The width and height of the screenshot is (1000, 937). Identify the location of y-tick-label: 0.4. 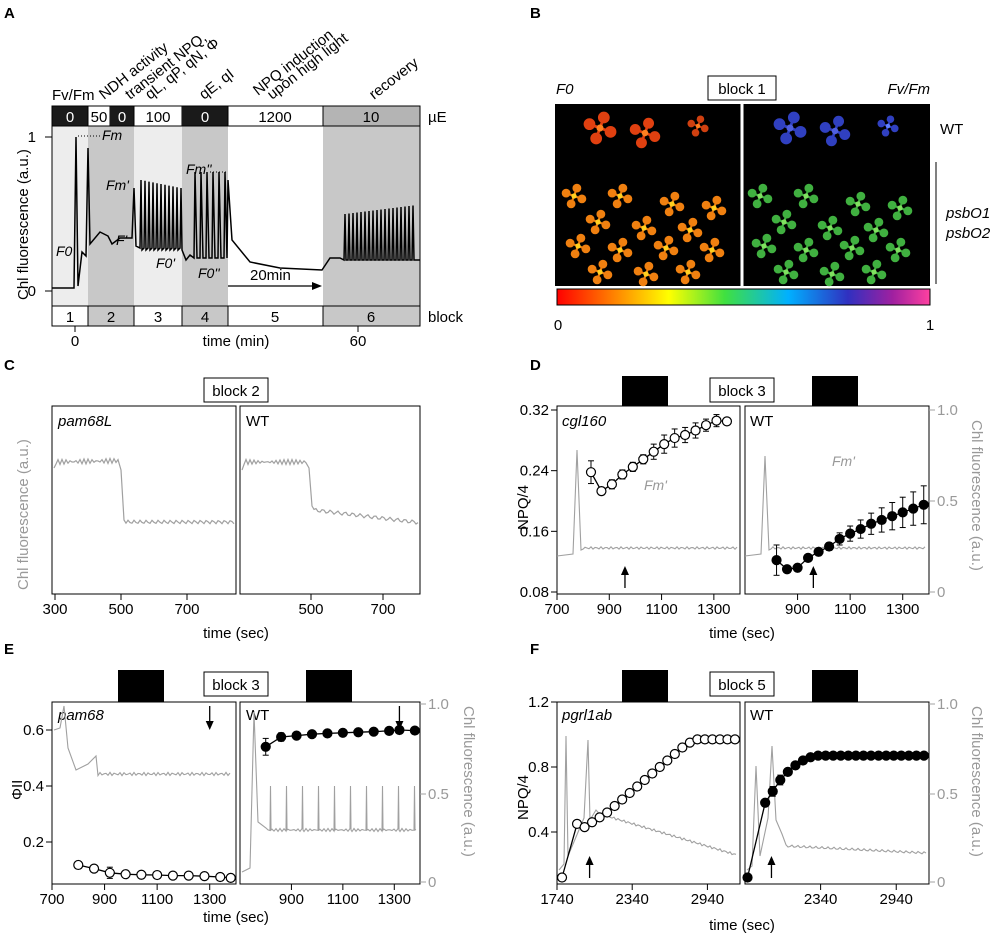
(33, 786).